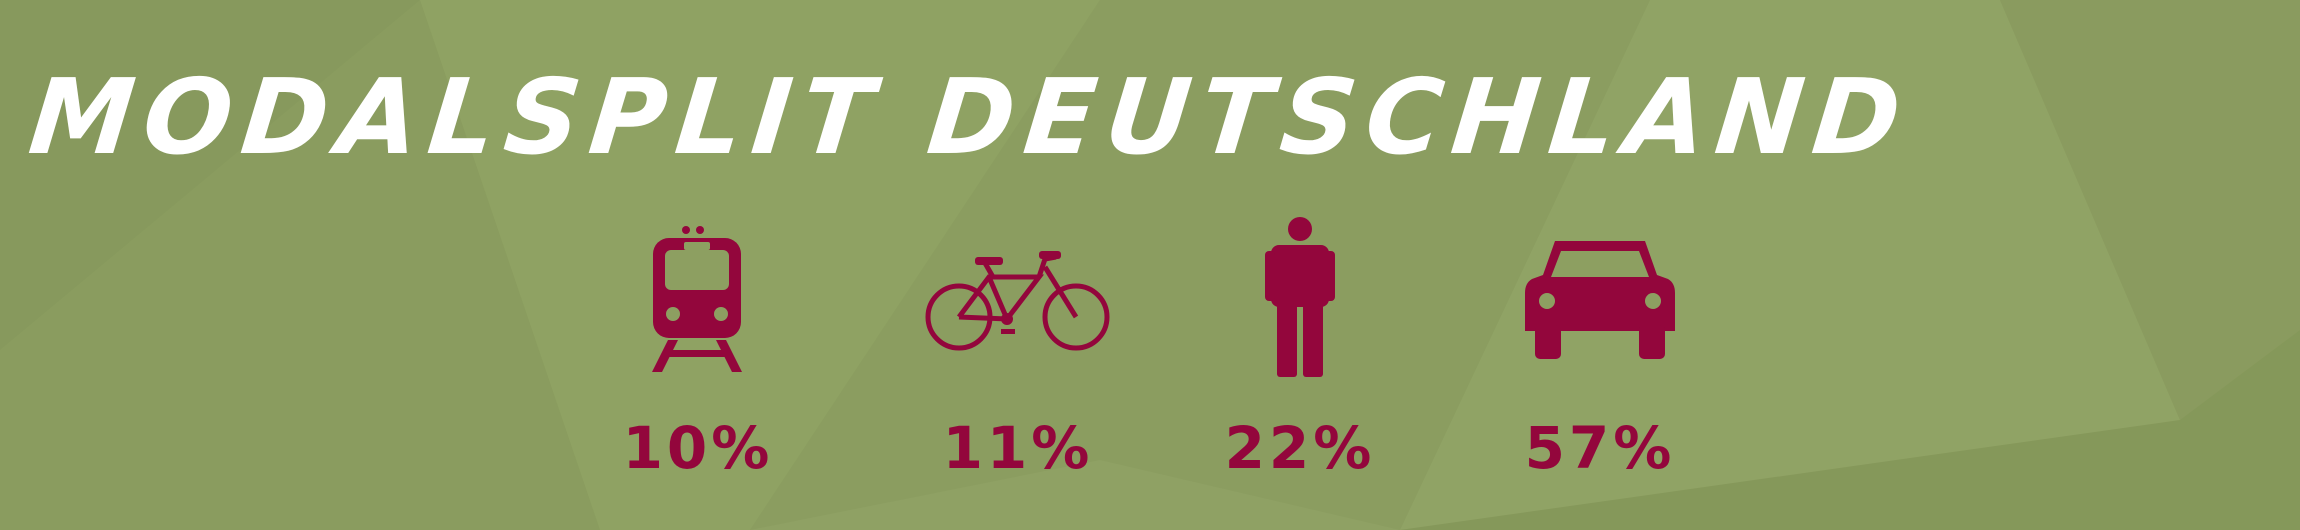 This screenshot has width=2300, height=530. I want to click on mode-bicycle: 11%, so click(1018, 347).